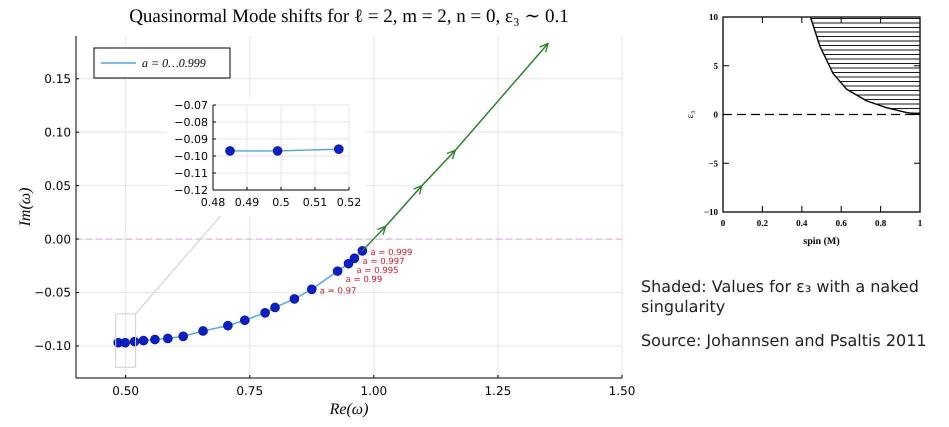  I want to click on y-axis-title: ε₃, so click(690, 114).